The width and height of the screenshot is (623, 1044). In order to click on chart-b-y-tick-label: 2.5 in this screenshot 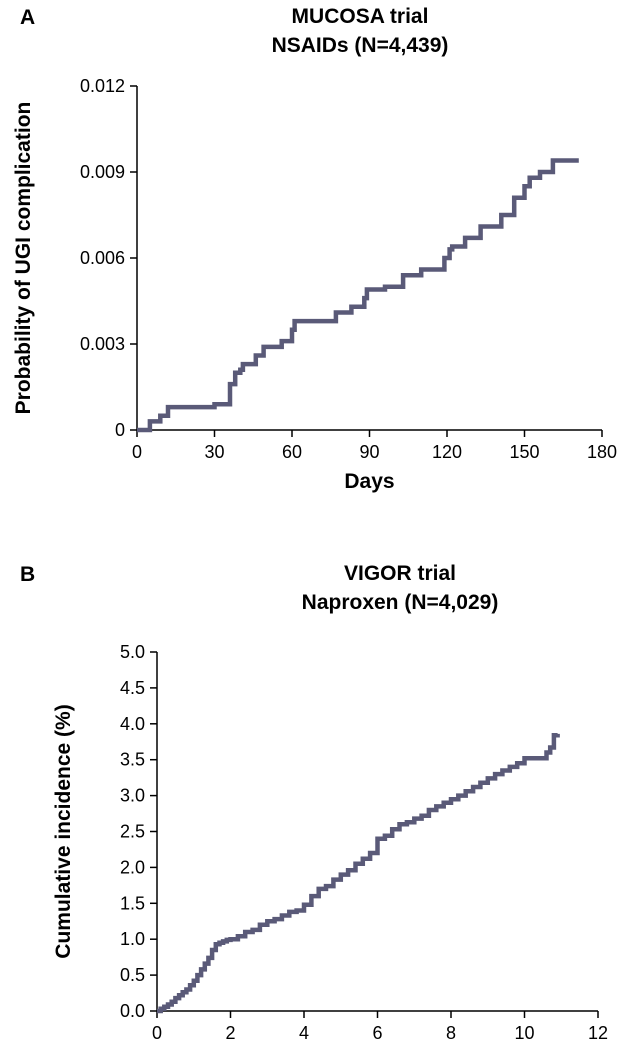, I will do `click(132, 832)`.